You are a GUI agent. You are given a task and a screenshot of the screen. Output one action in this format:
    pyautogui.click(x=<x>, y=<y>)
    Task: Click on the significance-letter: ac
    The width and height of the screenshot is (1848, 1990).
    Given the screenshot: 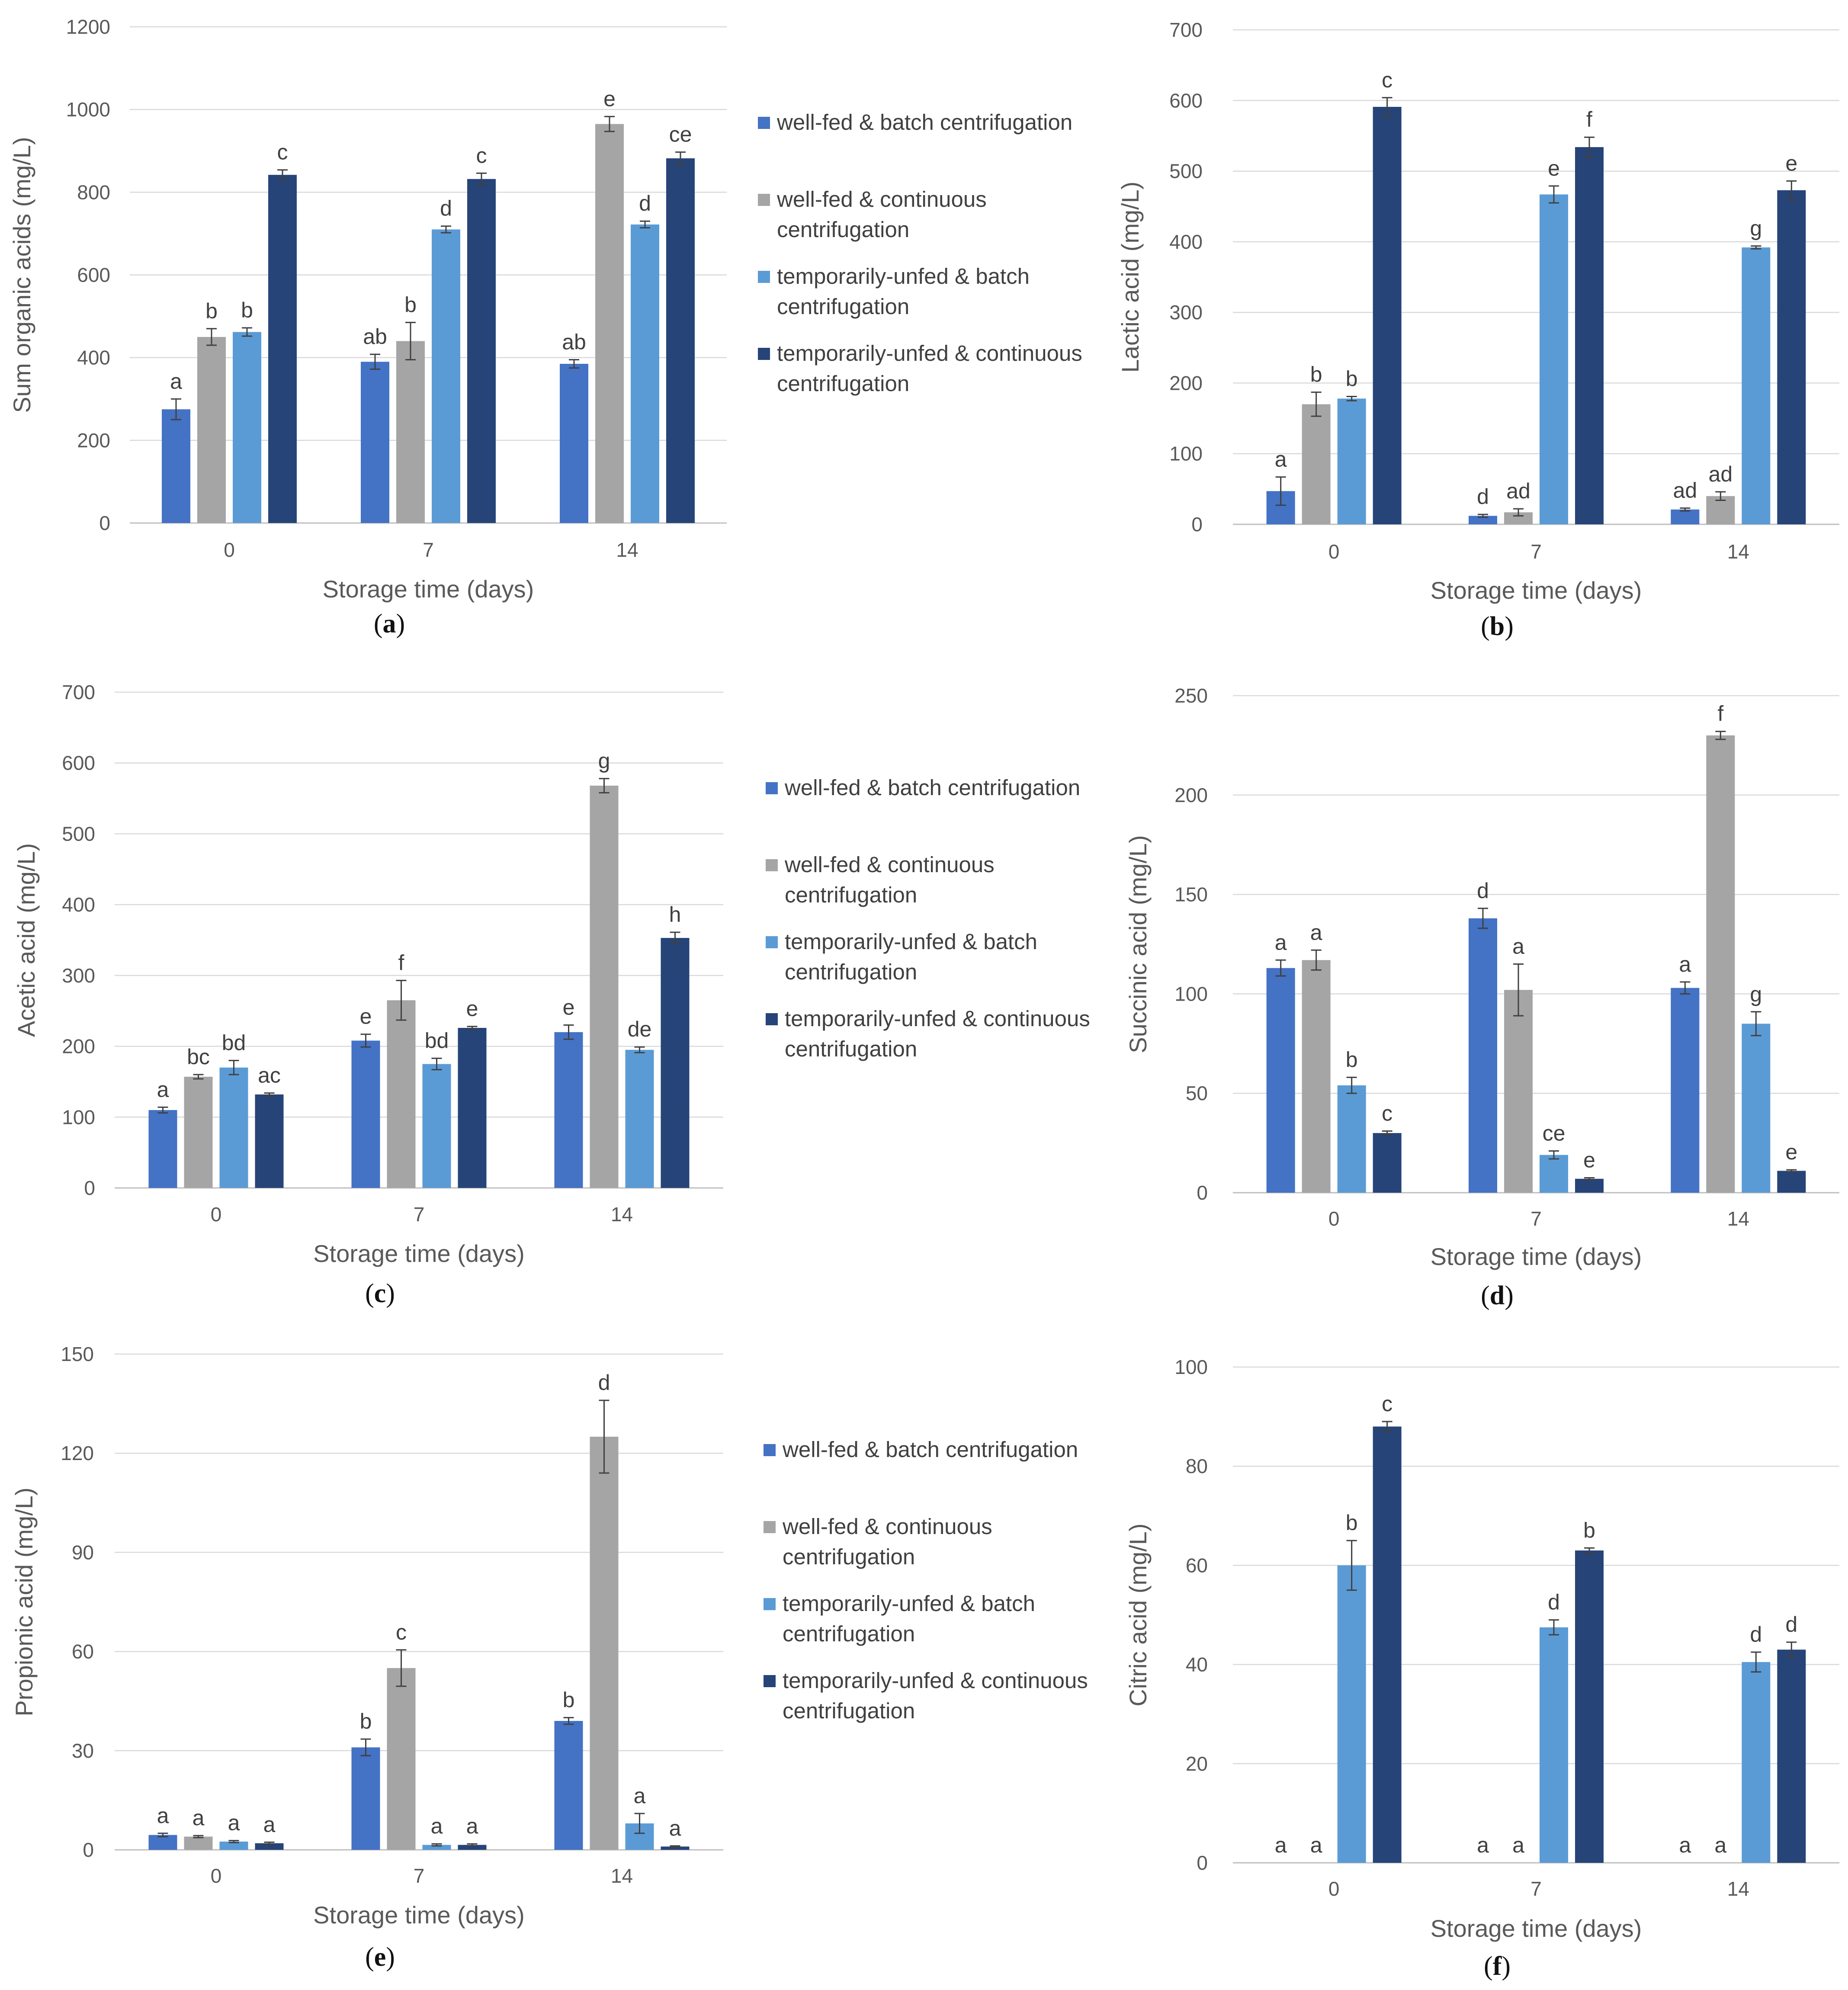 What is the action you would take?
    pyautogui.click(x=269, y=1075)
    